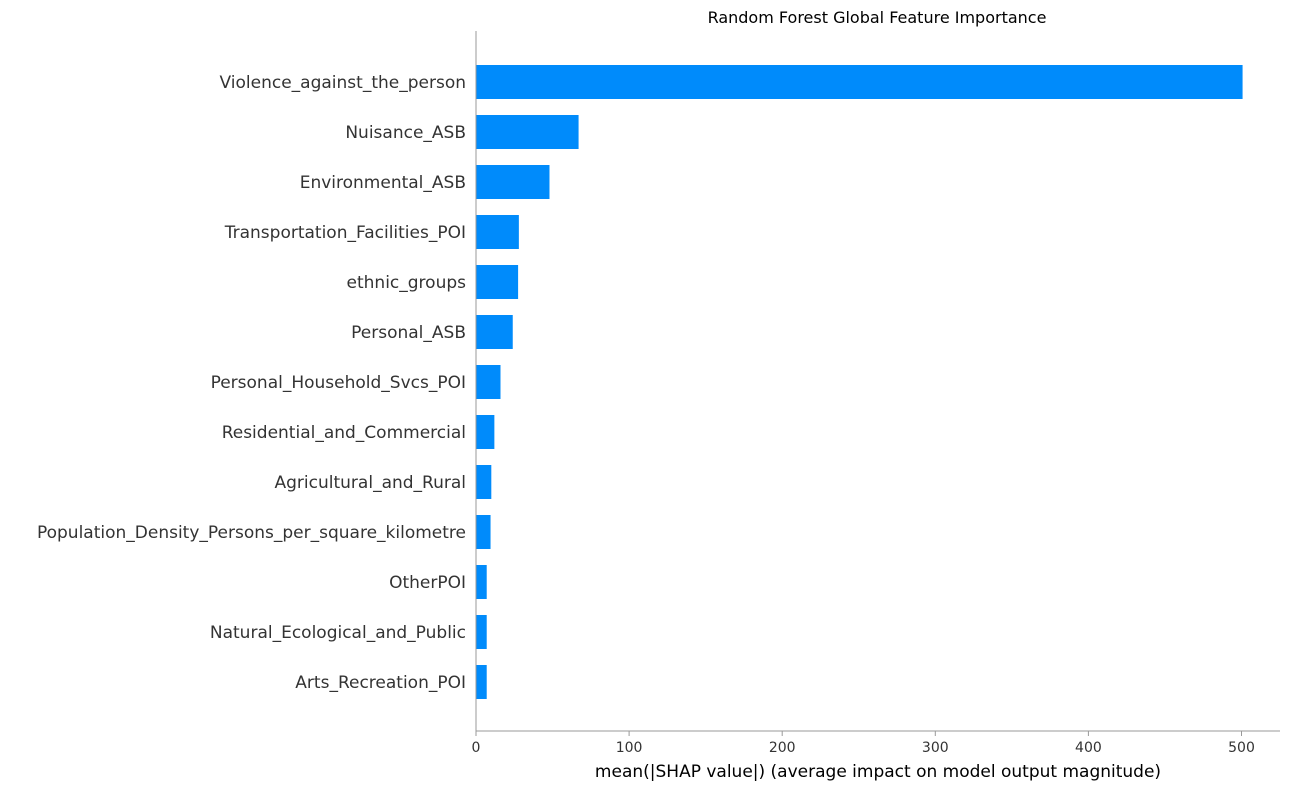 The image size is (1290, 789). Describe the element at coordinates (338, 383) in the screenshot. I see `category-label: Personal_Household_Svcs_POI` at that location.